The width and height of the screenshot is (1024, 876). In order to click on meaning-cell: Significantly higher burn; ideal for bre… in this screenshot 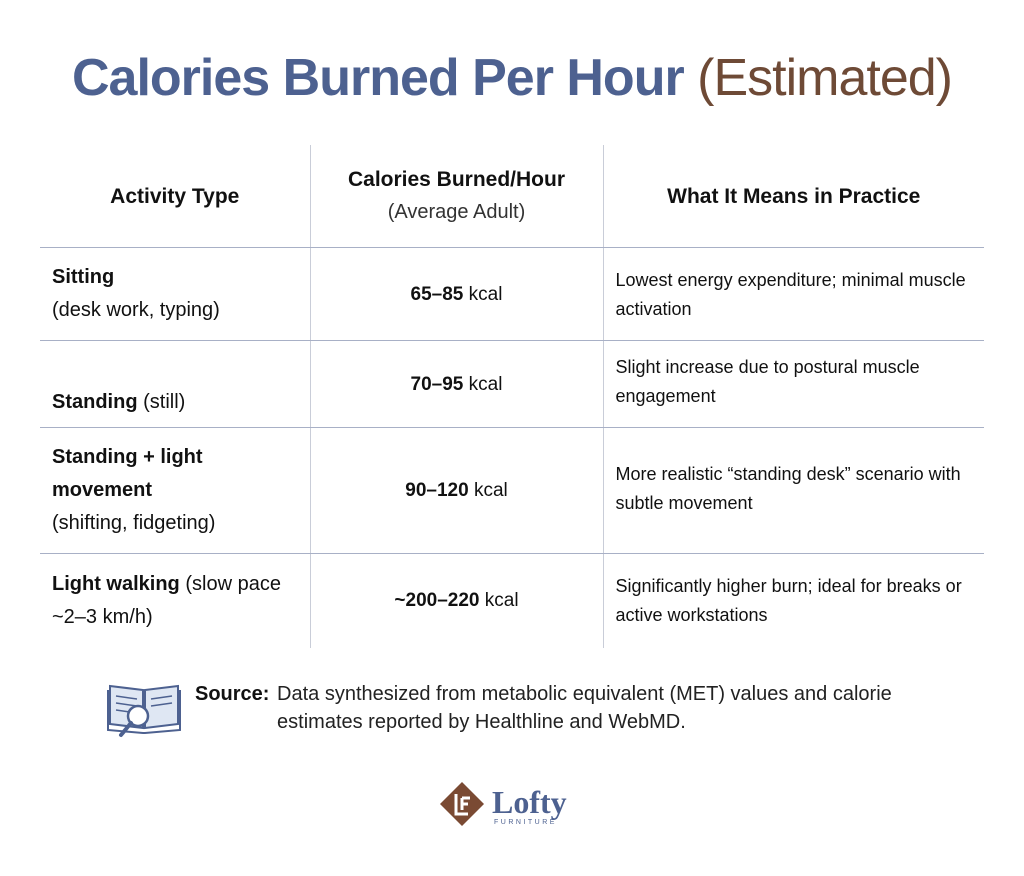, I will do `click(793, 600)`.